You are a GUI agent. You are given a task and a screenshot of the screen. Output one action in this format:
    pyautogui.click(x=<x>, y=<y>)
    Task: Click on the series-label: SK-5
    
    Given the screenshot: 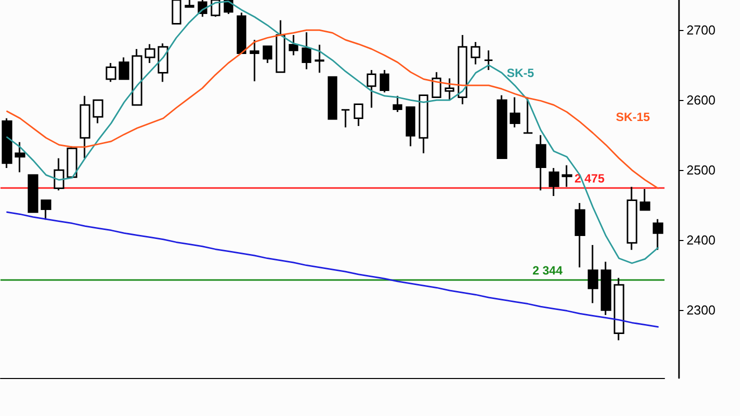 What is the action you would take?
    pyautogui.click(x=520, y=73)
    